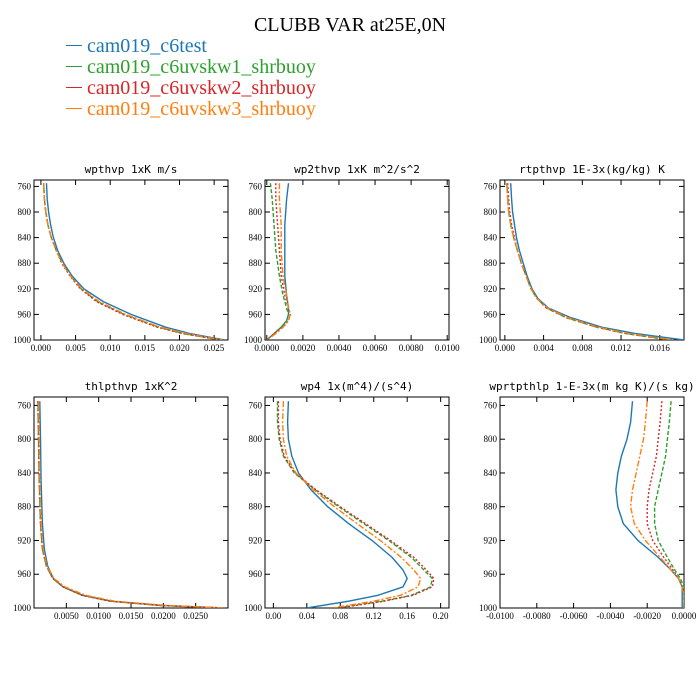 This screenshot has height=700, width=700. Describe the element at coordinates (340, 616) in the screenshot. I see `x-tick-label: 0.08` at that location.